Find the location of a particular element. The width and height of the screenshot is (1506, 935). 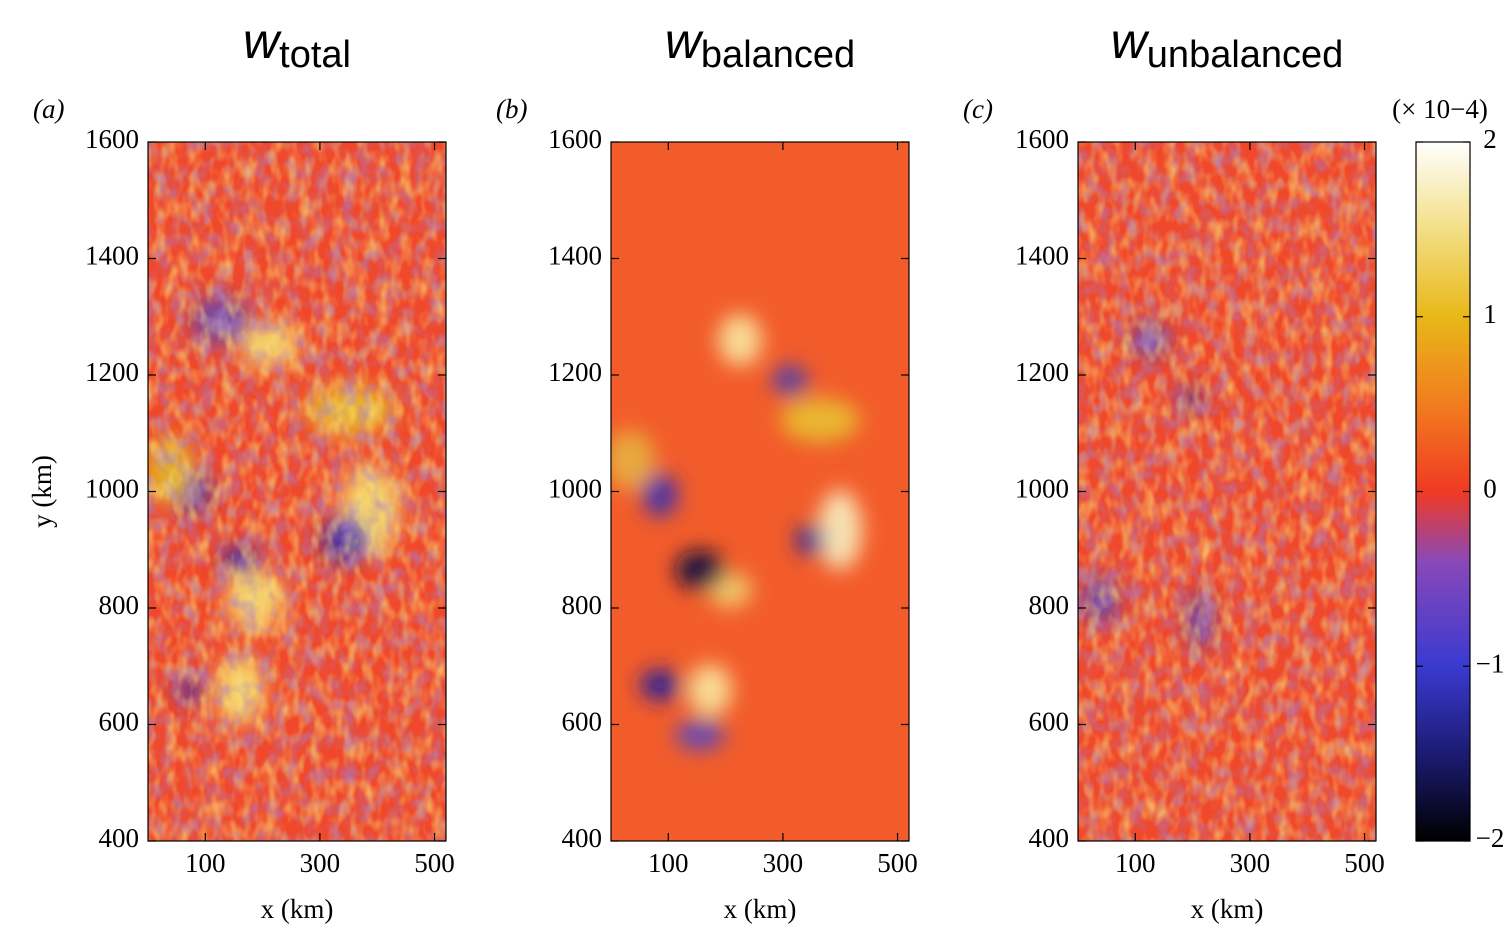

panel-title: wbalanced is located at coordinates (760, 44).